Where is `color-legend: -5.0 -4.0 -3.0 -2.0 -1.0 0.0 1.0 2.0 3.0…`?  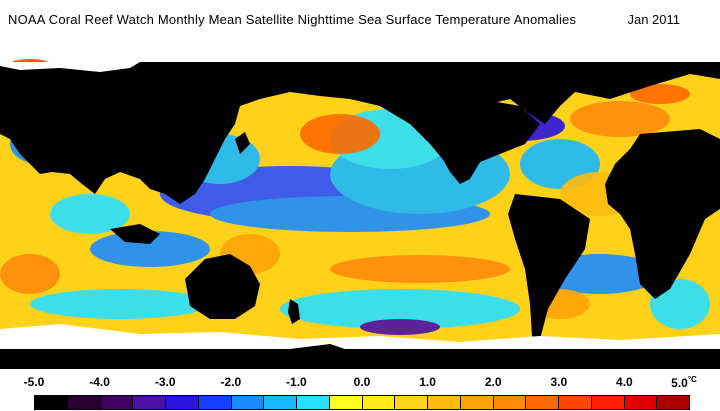
color-legend: -5.0 -4.0 -3.0 -2.0 -1.0 0.0 1.0 2.0 3.0… is located at coordinates (360, 390).